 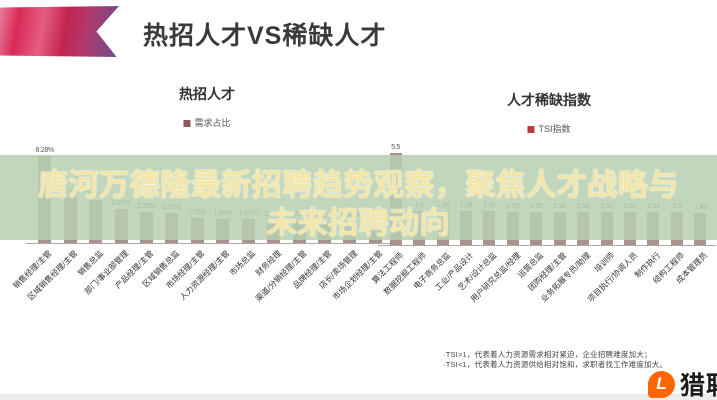 I want to click on tsi-footnote-line2: ·TSI<1，代表着人力资源供给相对饱和，求职者找工作难度加大。, so click(x=555, y=364).